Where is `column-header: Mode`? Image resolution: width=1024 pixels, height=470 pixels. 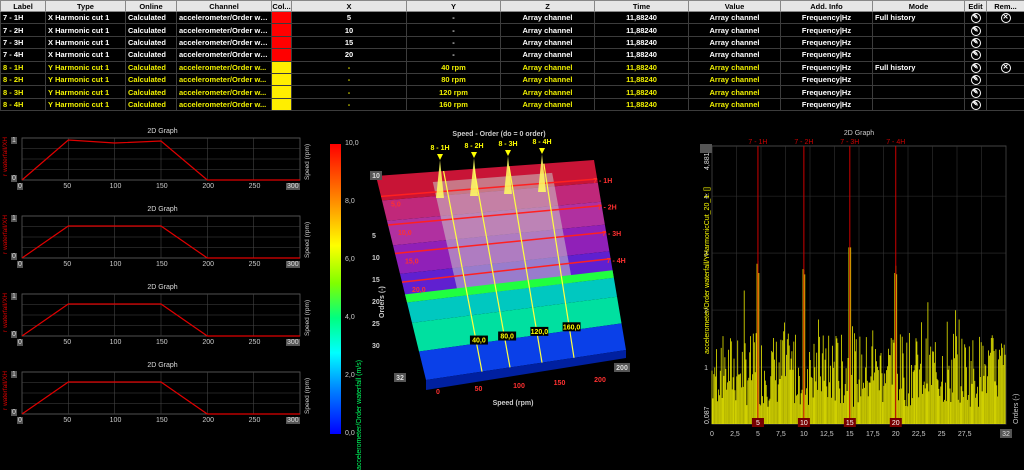
column-header: Mode is located at coordinates (919, 6).